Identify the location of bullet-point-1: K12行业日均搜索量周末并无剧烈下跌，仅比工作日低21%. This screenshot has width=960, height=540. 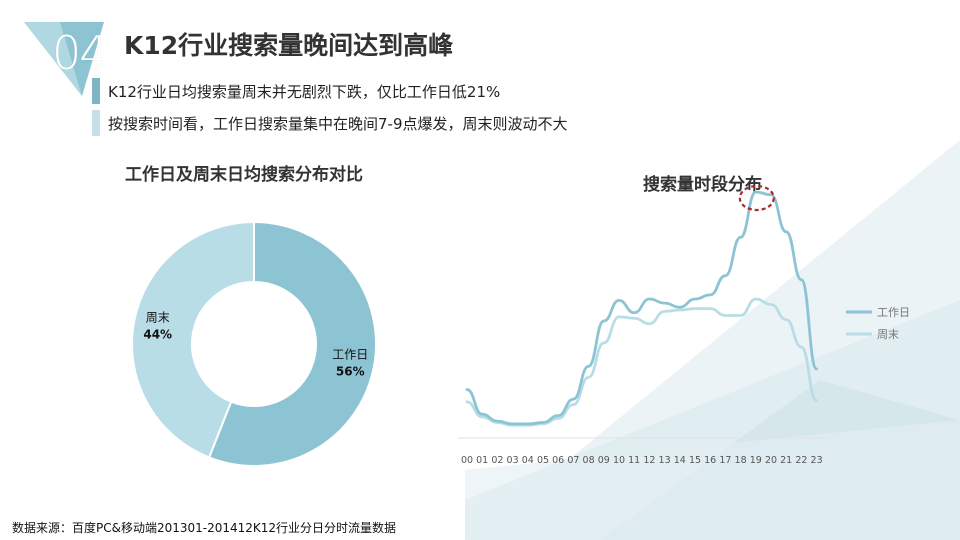
(296, 91).